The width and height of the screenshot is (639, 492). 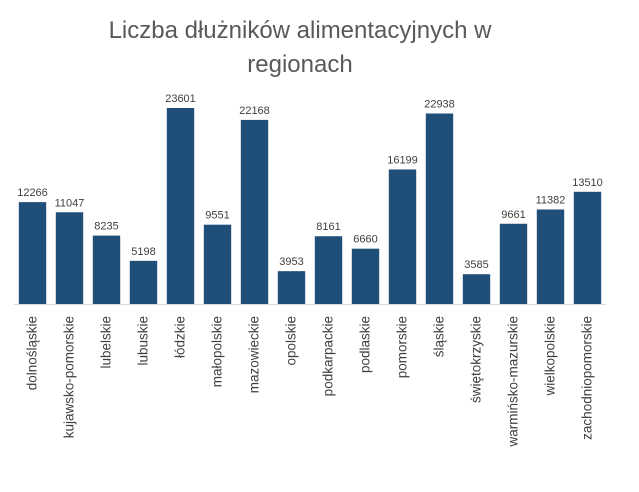 I want to click on category-label-2: lubelskie, so click(x=106, y=342).